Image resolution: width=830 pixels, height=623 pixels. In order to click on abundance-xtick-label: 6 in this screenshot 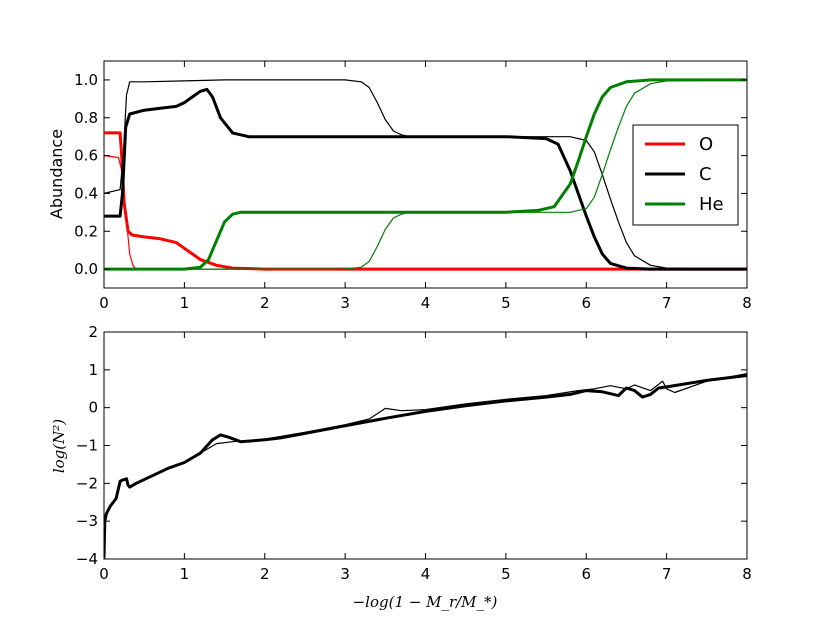, I will do `click(586, 303)`.